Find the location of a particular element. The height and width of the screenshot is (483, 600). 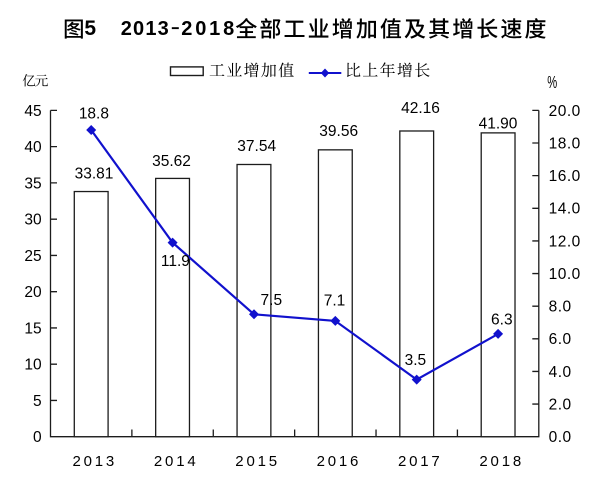

svg-text: 30 is located at coordinates (33, 220).